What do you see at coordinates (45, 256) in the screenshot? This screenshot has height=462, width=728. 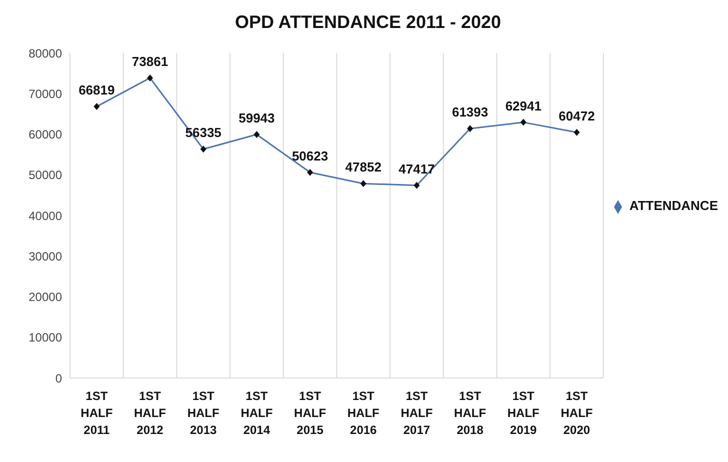 I see `y-tick-label: 30000` at bounding box center [45, 256].